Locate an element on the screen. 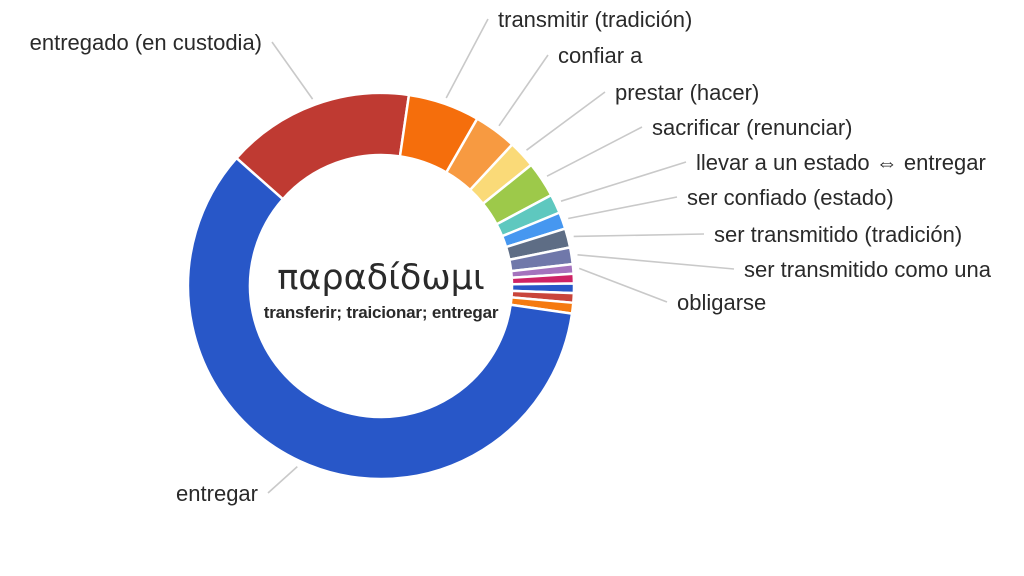  slice-label-ser-transmitido-como: ser transmitido como una is located at coordinates (868, 269).